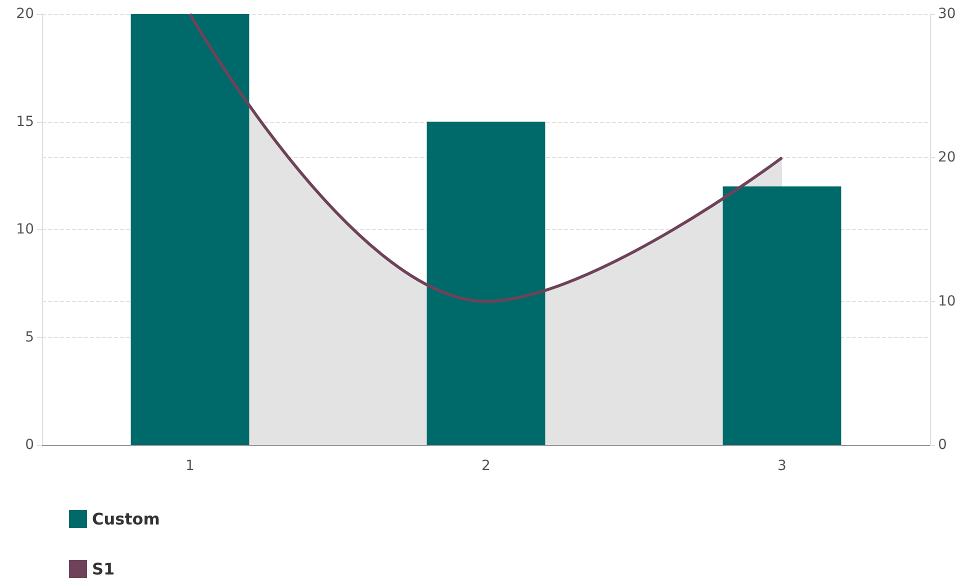 The image size is (967, 586). Describe the element at coordinates (25, 122) in the screenshot. I see `y-tick-label: 15` at that location.